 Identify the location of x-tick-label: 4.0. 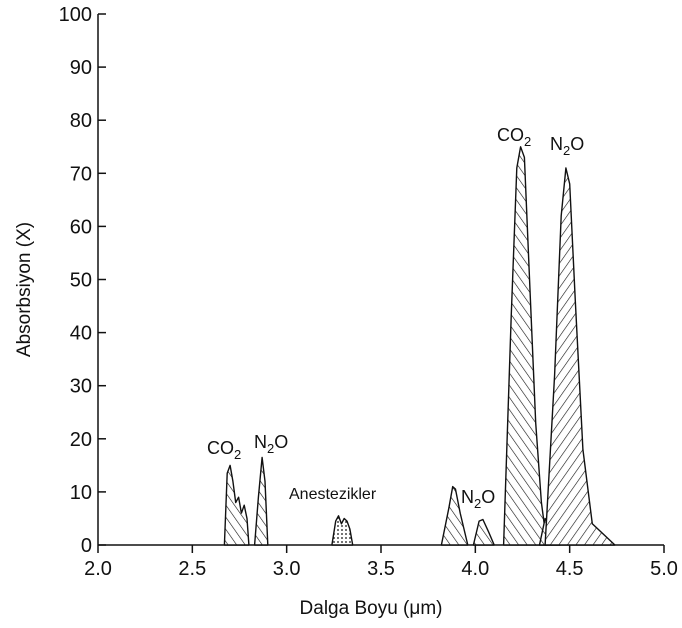
(475, 569).